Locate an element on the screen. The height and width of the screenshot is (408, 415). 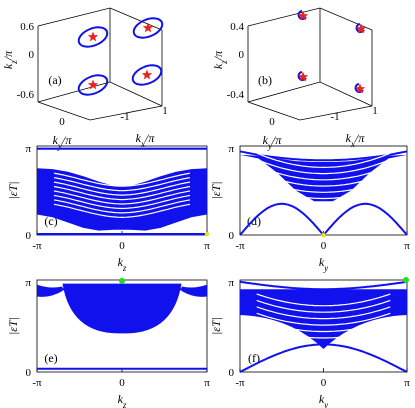
edge-band-top is located at coordinates (323, 285).